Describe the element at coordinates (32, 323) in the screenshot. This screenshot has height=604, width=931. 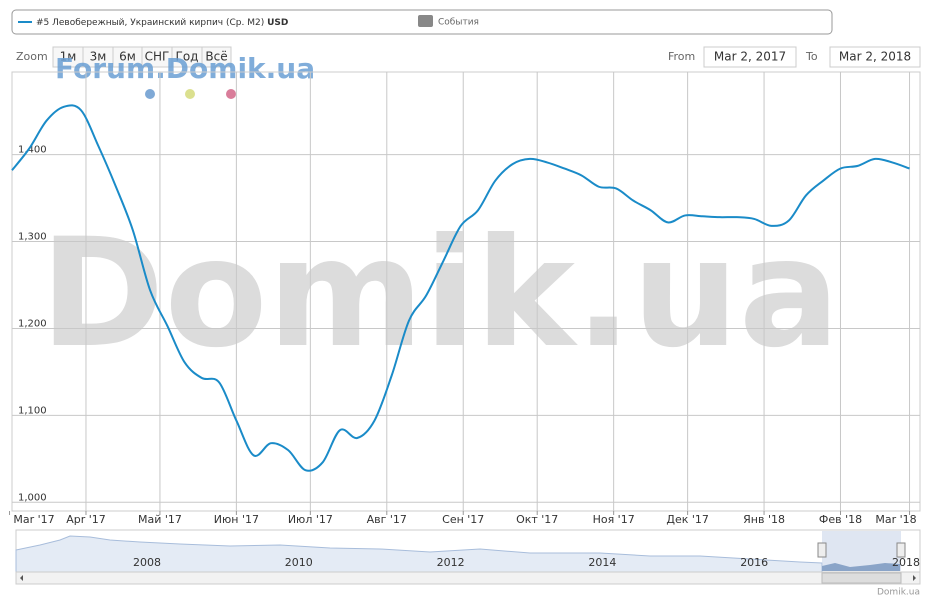
I see `y-tick-label: 1,200` at that location.